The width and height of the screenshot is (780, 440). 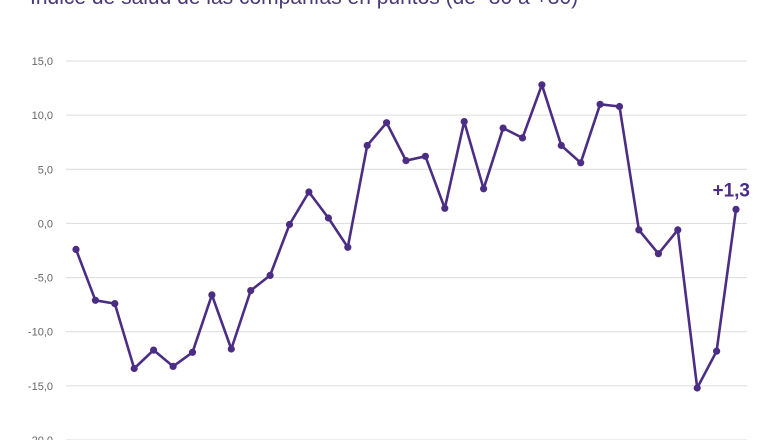 What do you see at coordinates (40, 437) in the screenshot?
I see `y-tick-label: -20,0` at bounding box center [40, 437].